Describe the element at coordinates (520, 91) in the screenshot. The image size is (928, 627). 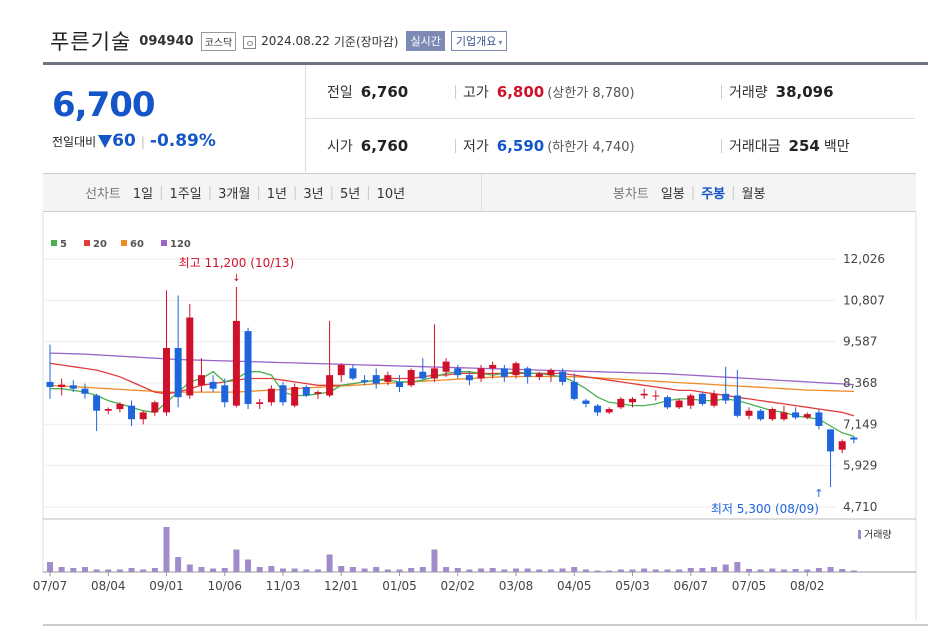
I see `high-value: 6,800` at that location.